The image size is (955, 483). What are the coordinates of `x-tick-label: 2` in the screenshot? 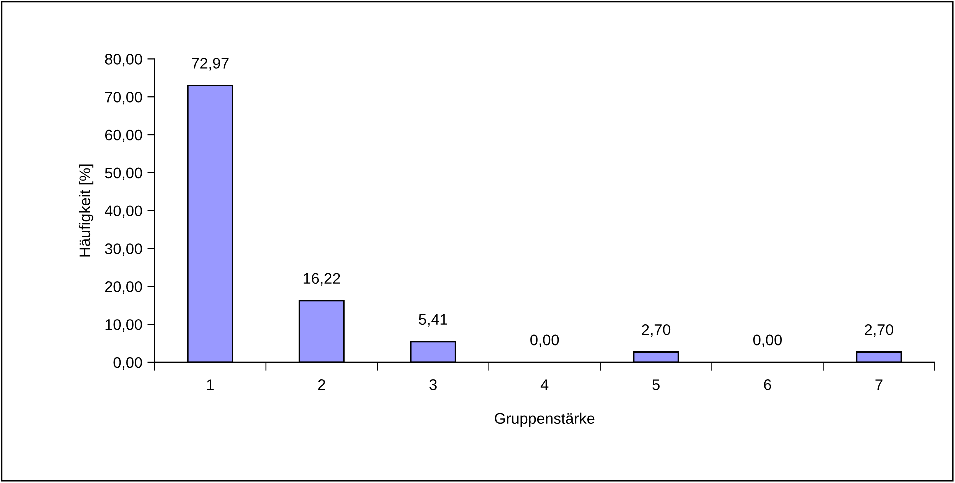 It's located at (322, 385).